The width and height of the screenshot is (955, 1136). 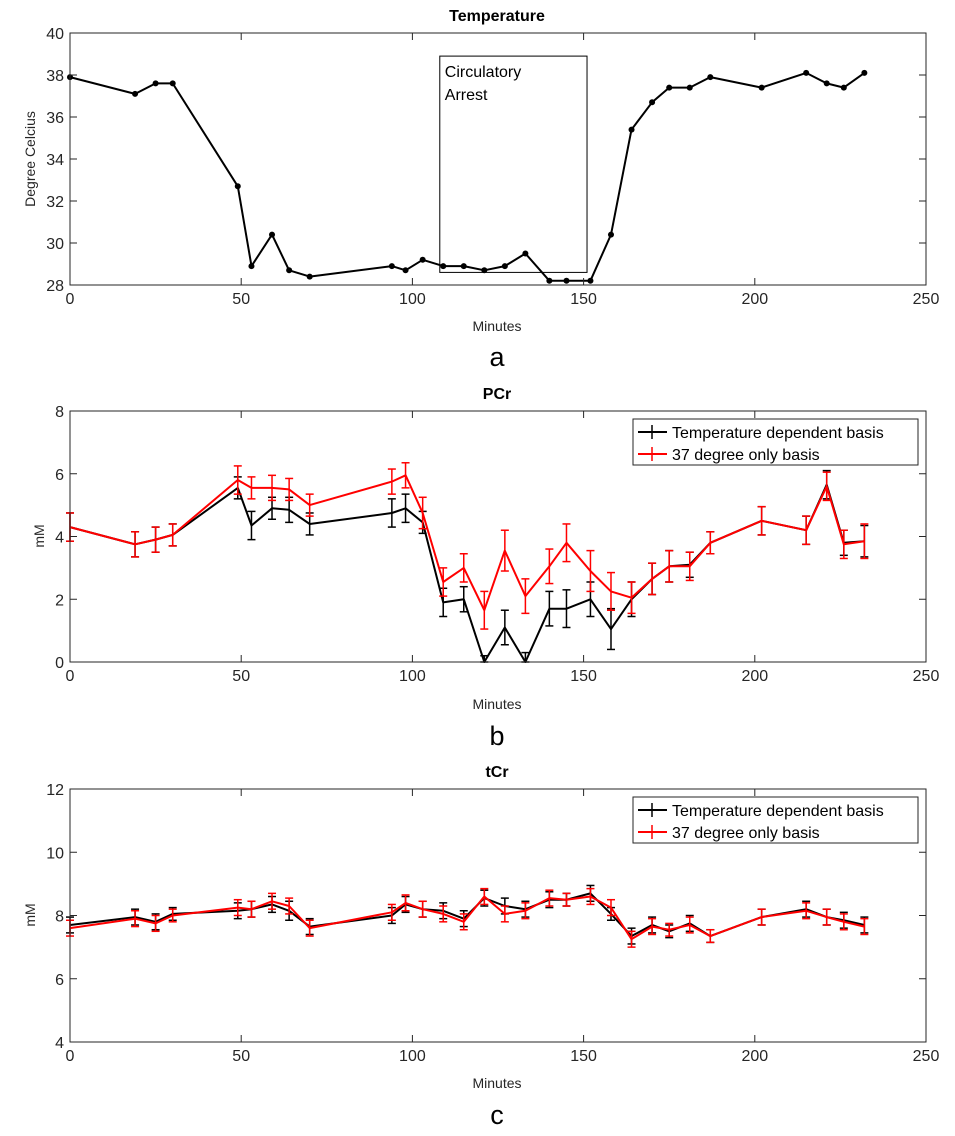 What do you see at coordinates (483, 72) in the screenshot?
I see `panel-a-annotation-text: Circulatory` at bounding box center [483, 72].